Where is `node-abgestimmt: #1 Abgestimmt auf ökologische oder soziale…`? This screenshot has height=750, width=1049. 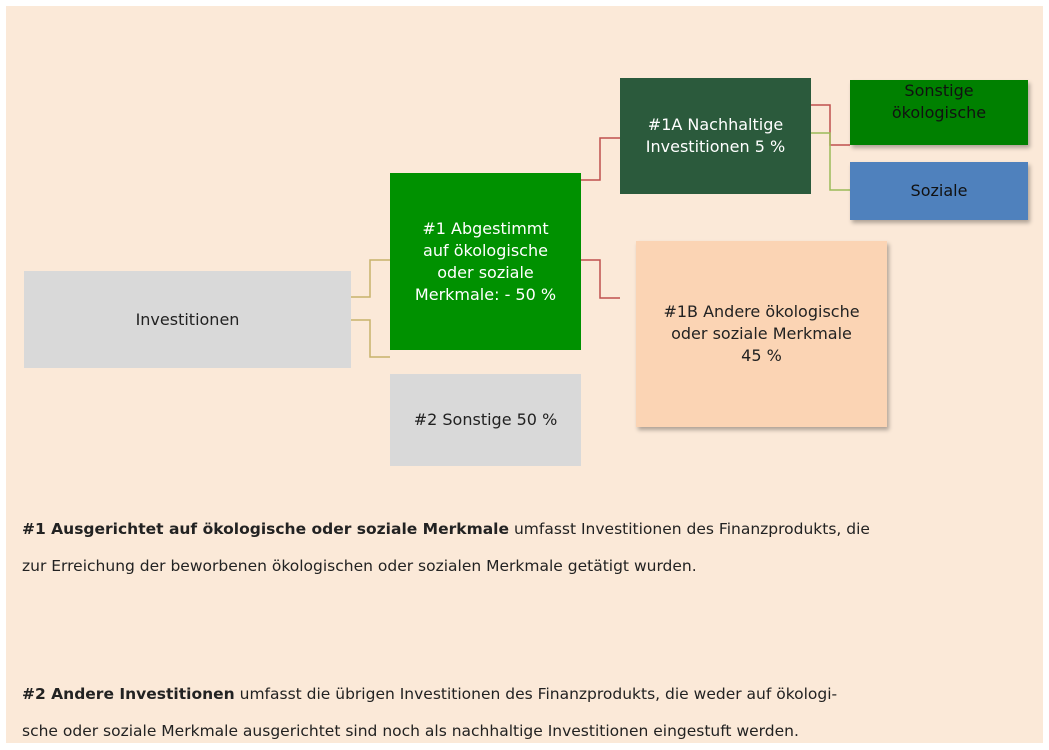 node-abgestimmt: #1 Abgestimmt auf ökologische oder soziale… is located at coordinates (485, 261).